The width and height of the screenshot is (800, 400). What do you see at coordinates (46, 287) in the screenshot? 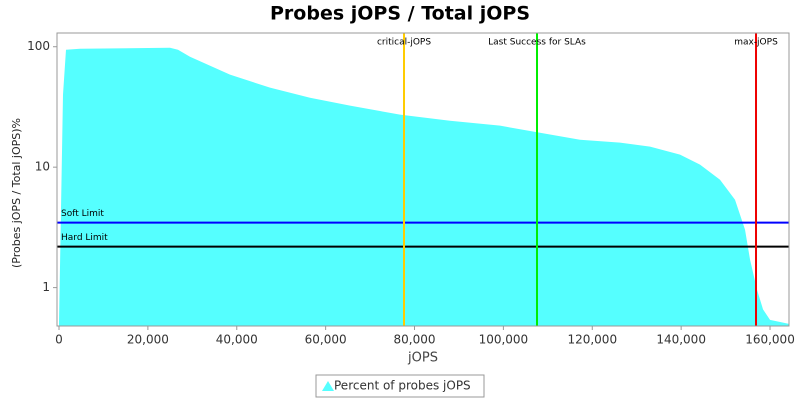
I see `y-tick-label: 1` at bounding box center [46, 287].